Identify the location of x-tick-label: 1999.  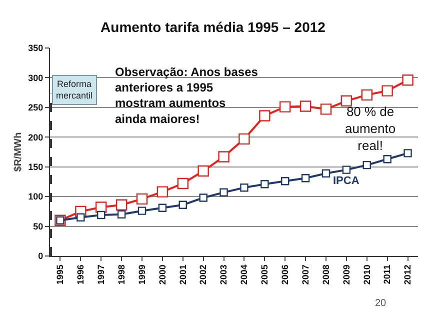
(141, 274).